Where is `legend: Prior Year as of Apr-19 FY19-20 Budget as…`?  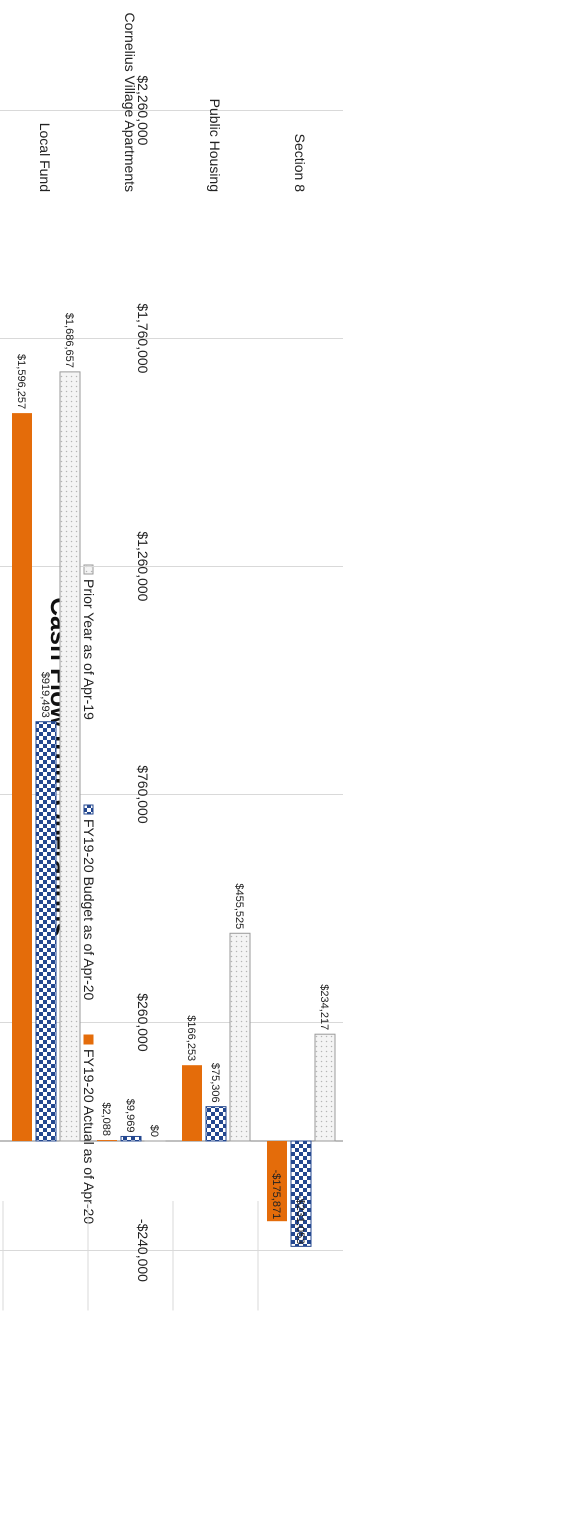 legend: Prior Year as of Apr-19 FY19-20 Budget as… is located at coordinates (89, 894).